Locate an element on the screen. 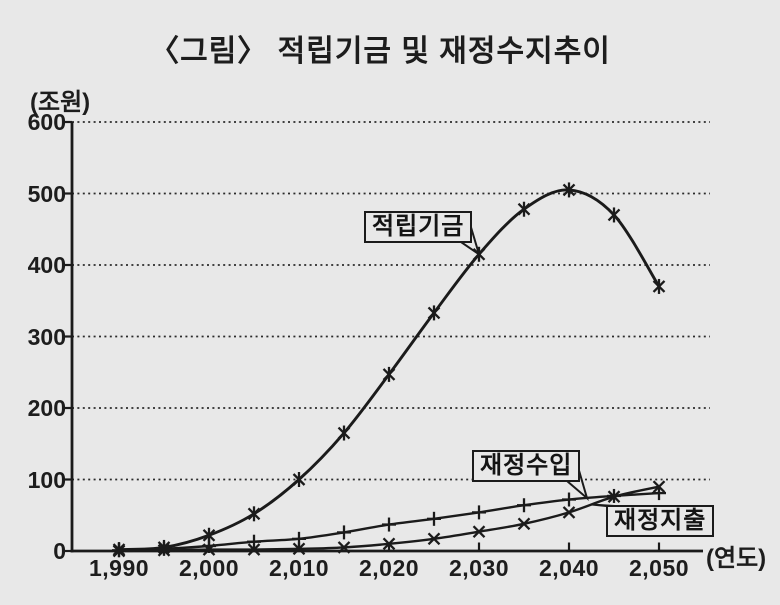  x-tick-label-2040: 2,040 is located at coordinates (569, 568).